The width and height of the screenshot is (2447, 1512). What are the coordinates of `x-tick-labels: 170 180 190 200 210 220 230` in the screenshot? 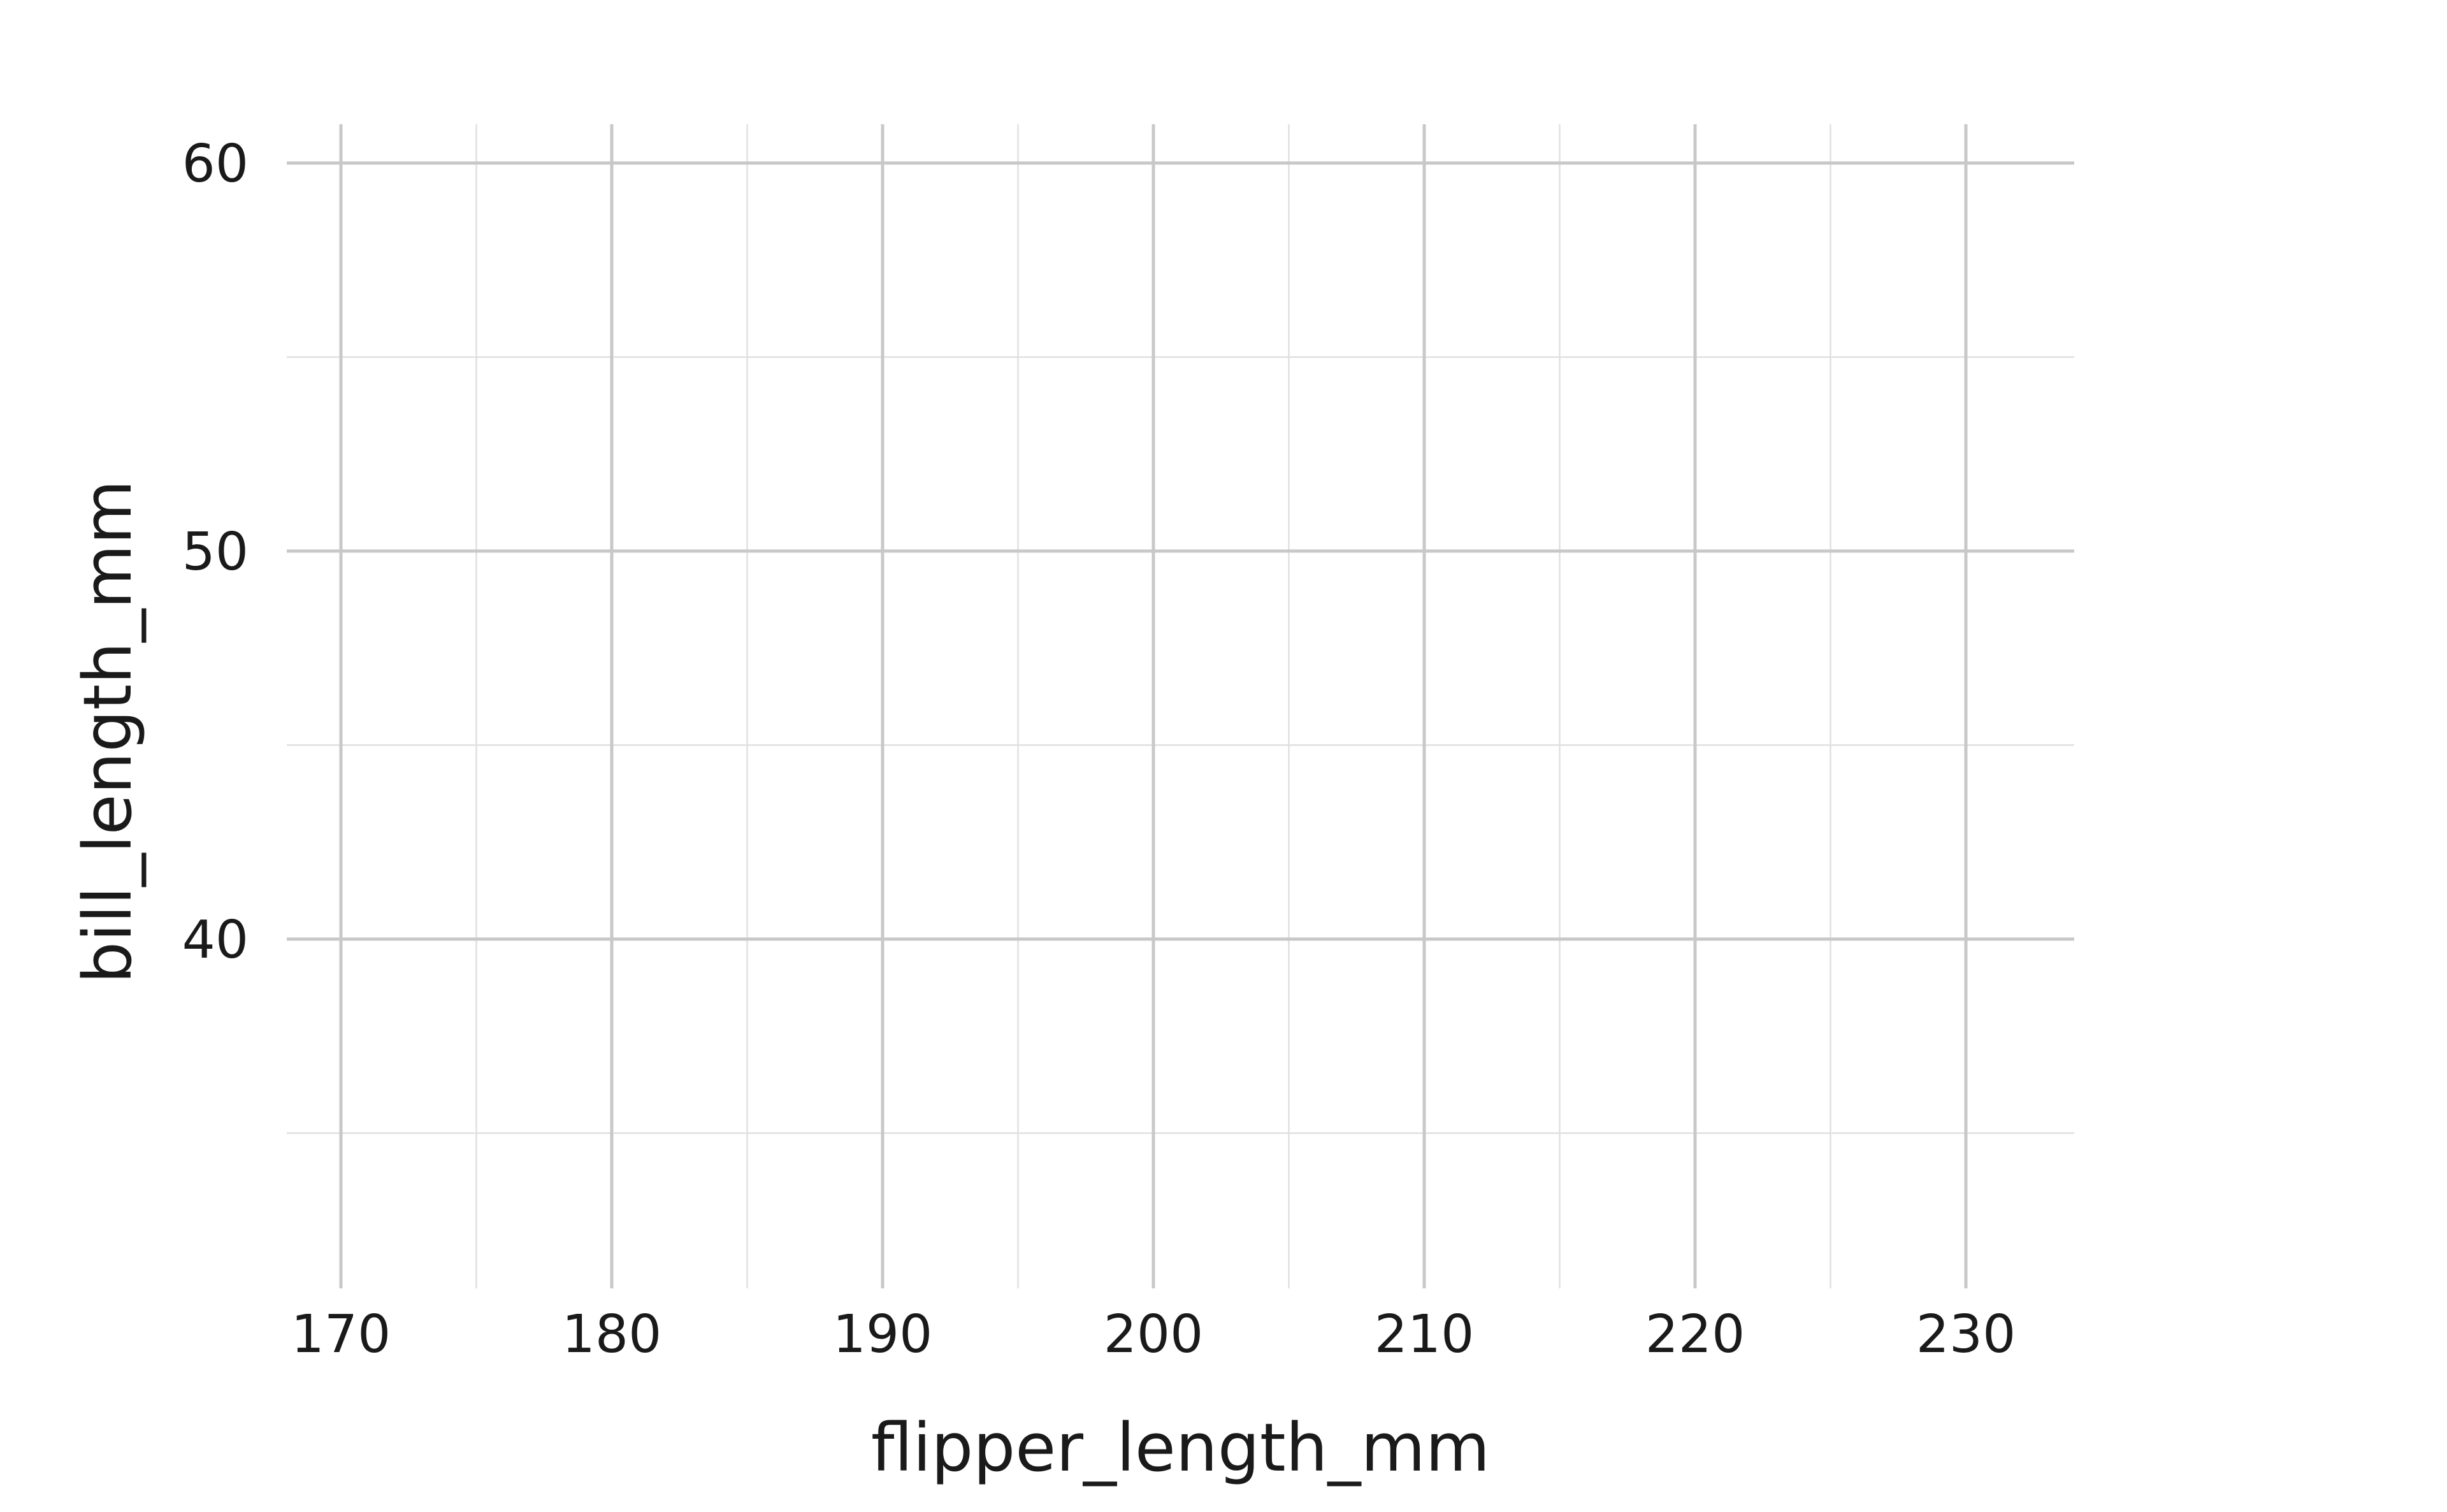 It's located at (1153, 1334).